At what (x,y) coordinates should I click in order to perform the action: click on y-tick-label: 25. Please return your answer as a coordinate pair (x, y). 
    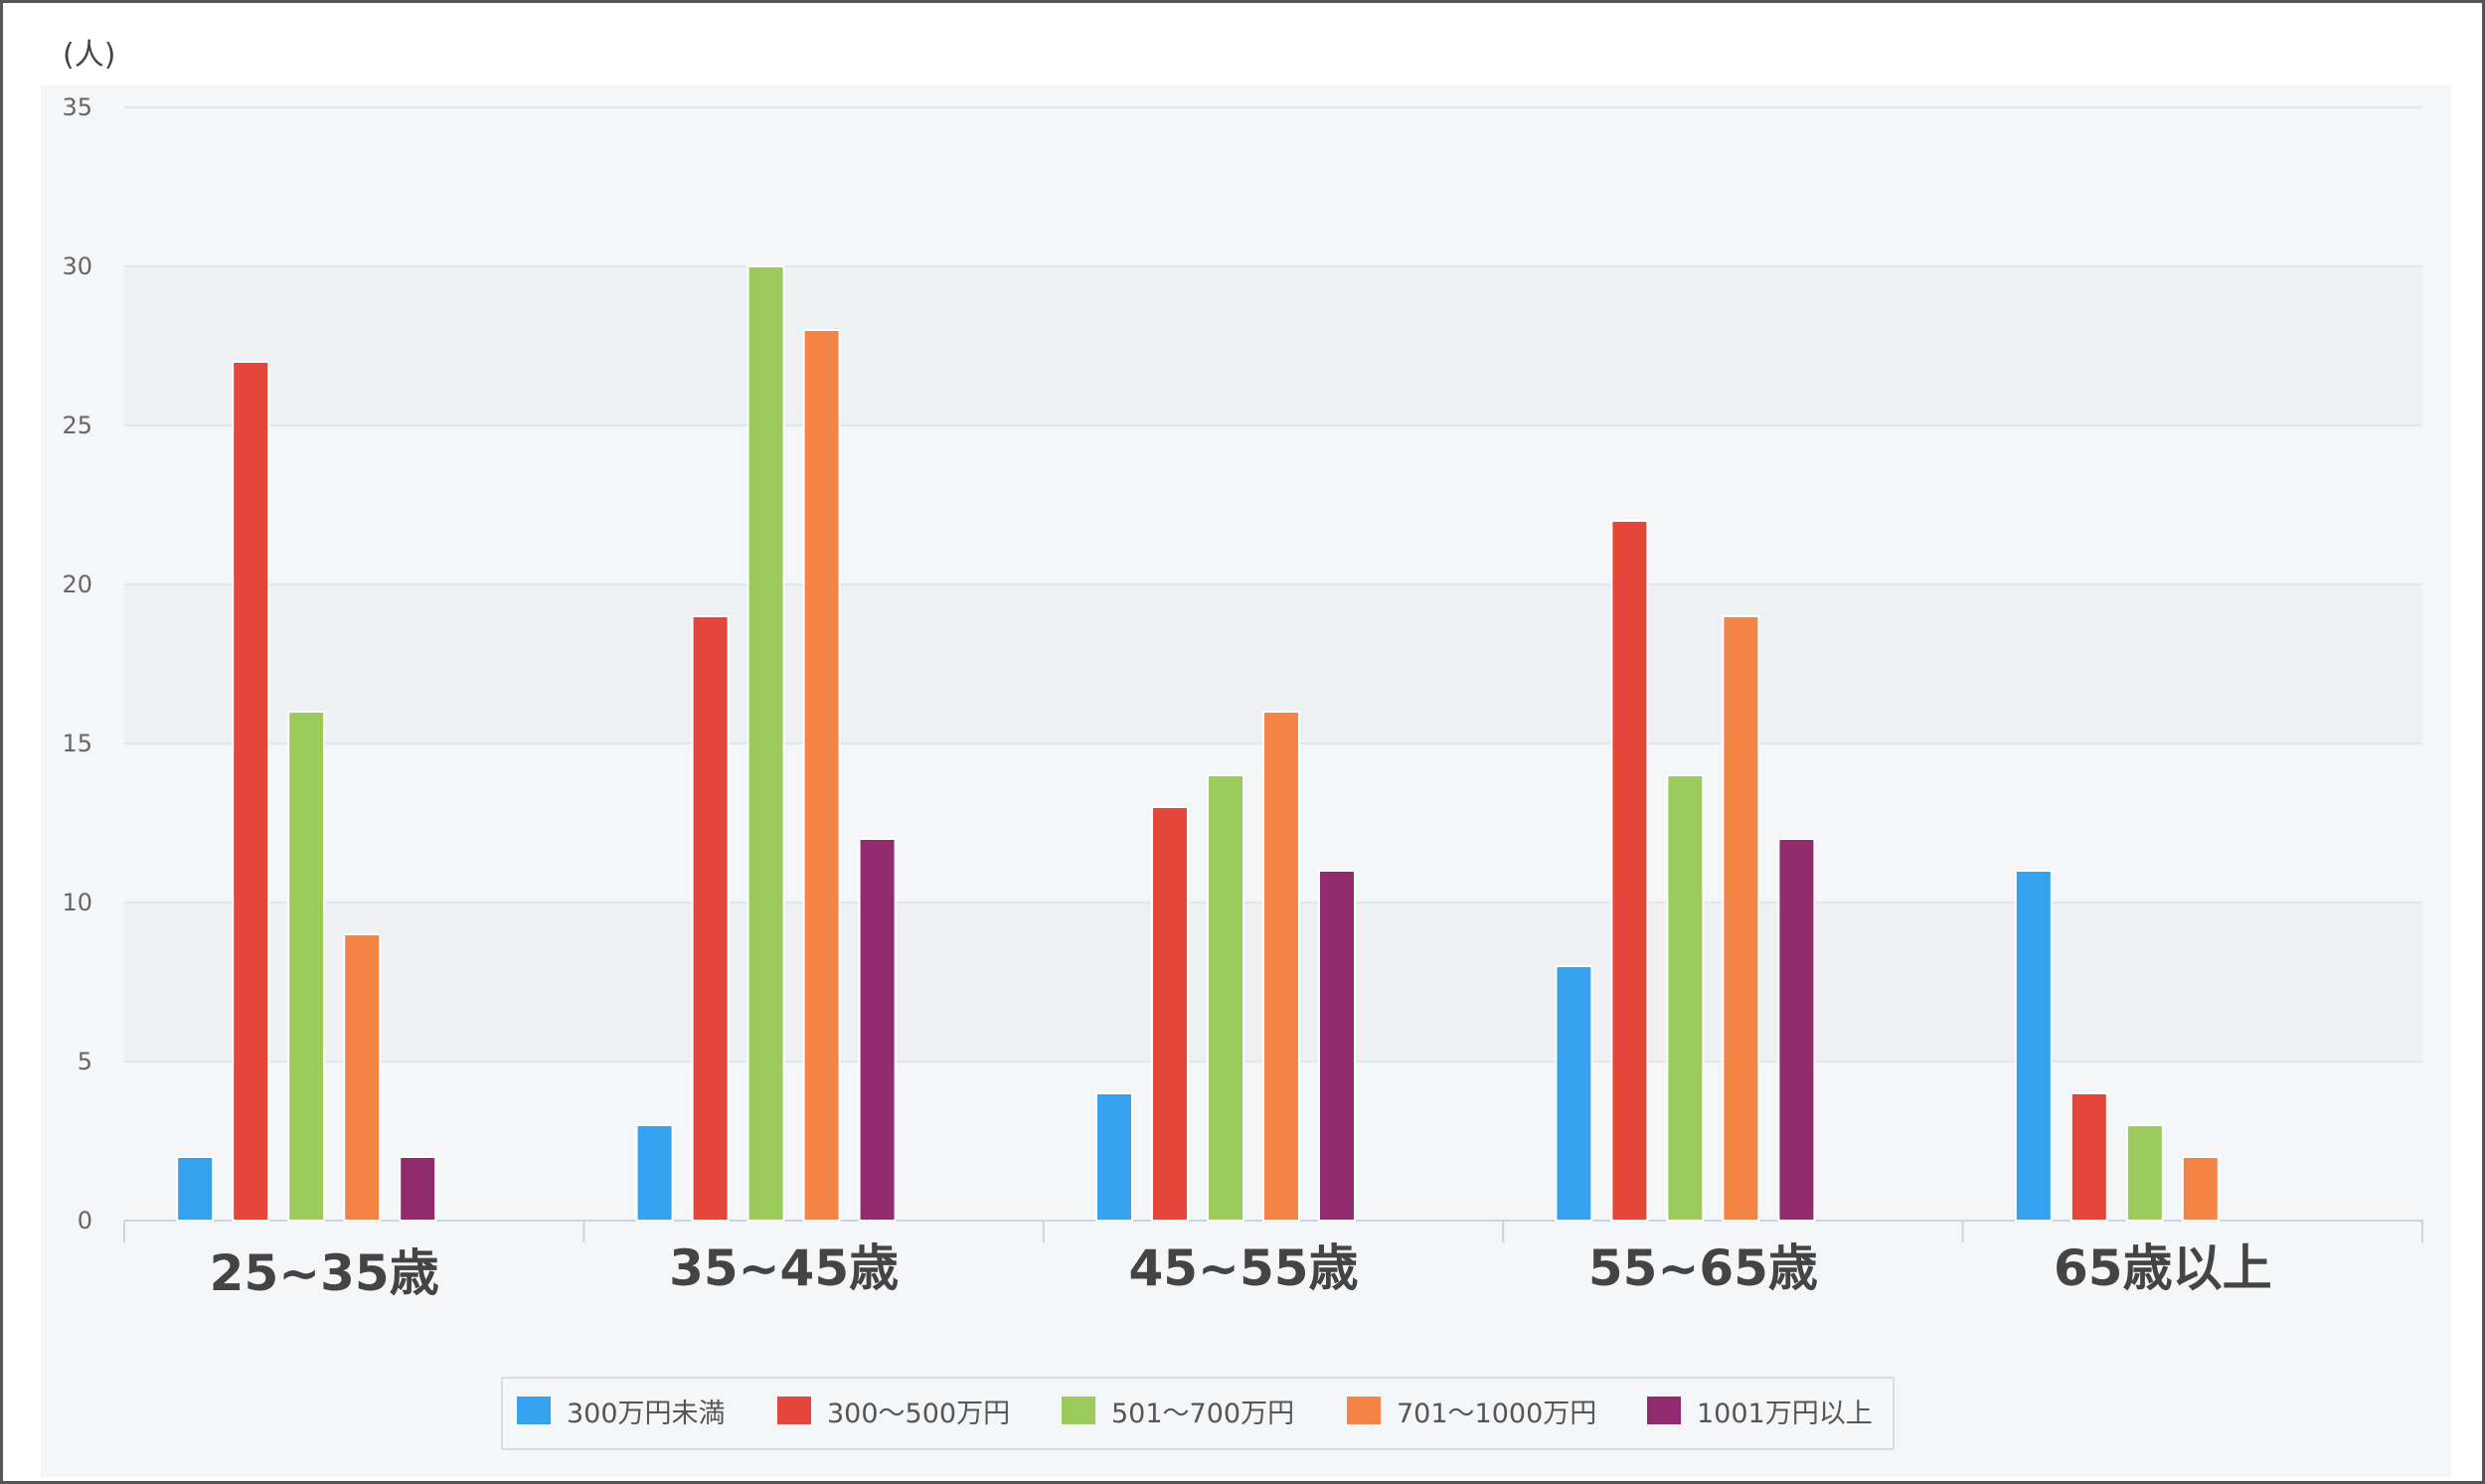
    Looking at the image, I should click on (77, 425).